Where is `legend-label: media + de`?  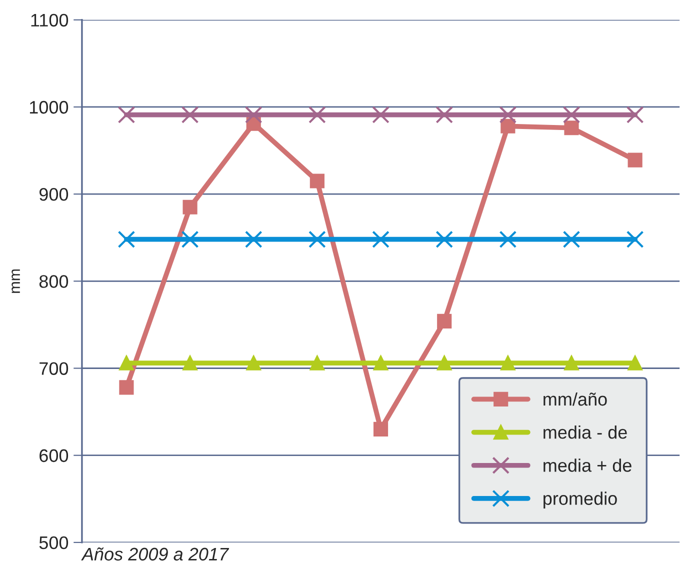 legend-label: media + de is located at coordinates (588, 465).